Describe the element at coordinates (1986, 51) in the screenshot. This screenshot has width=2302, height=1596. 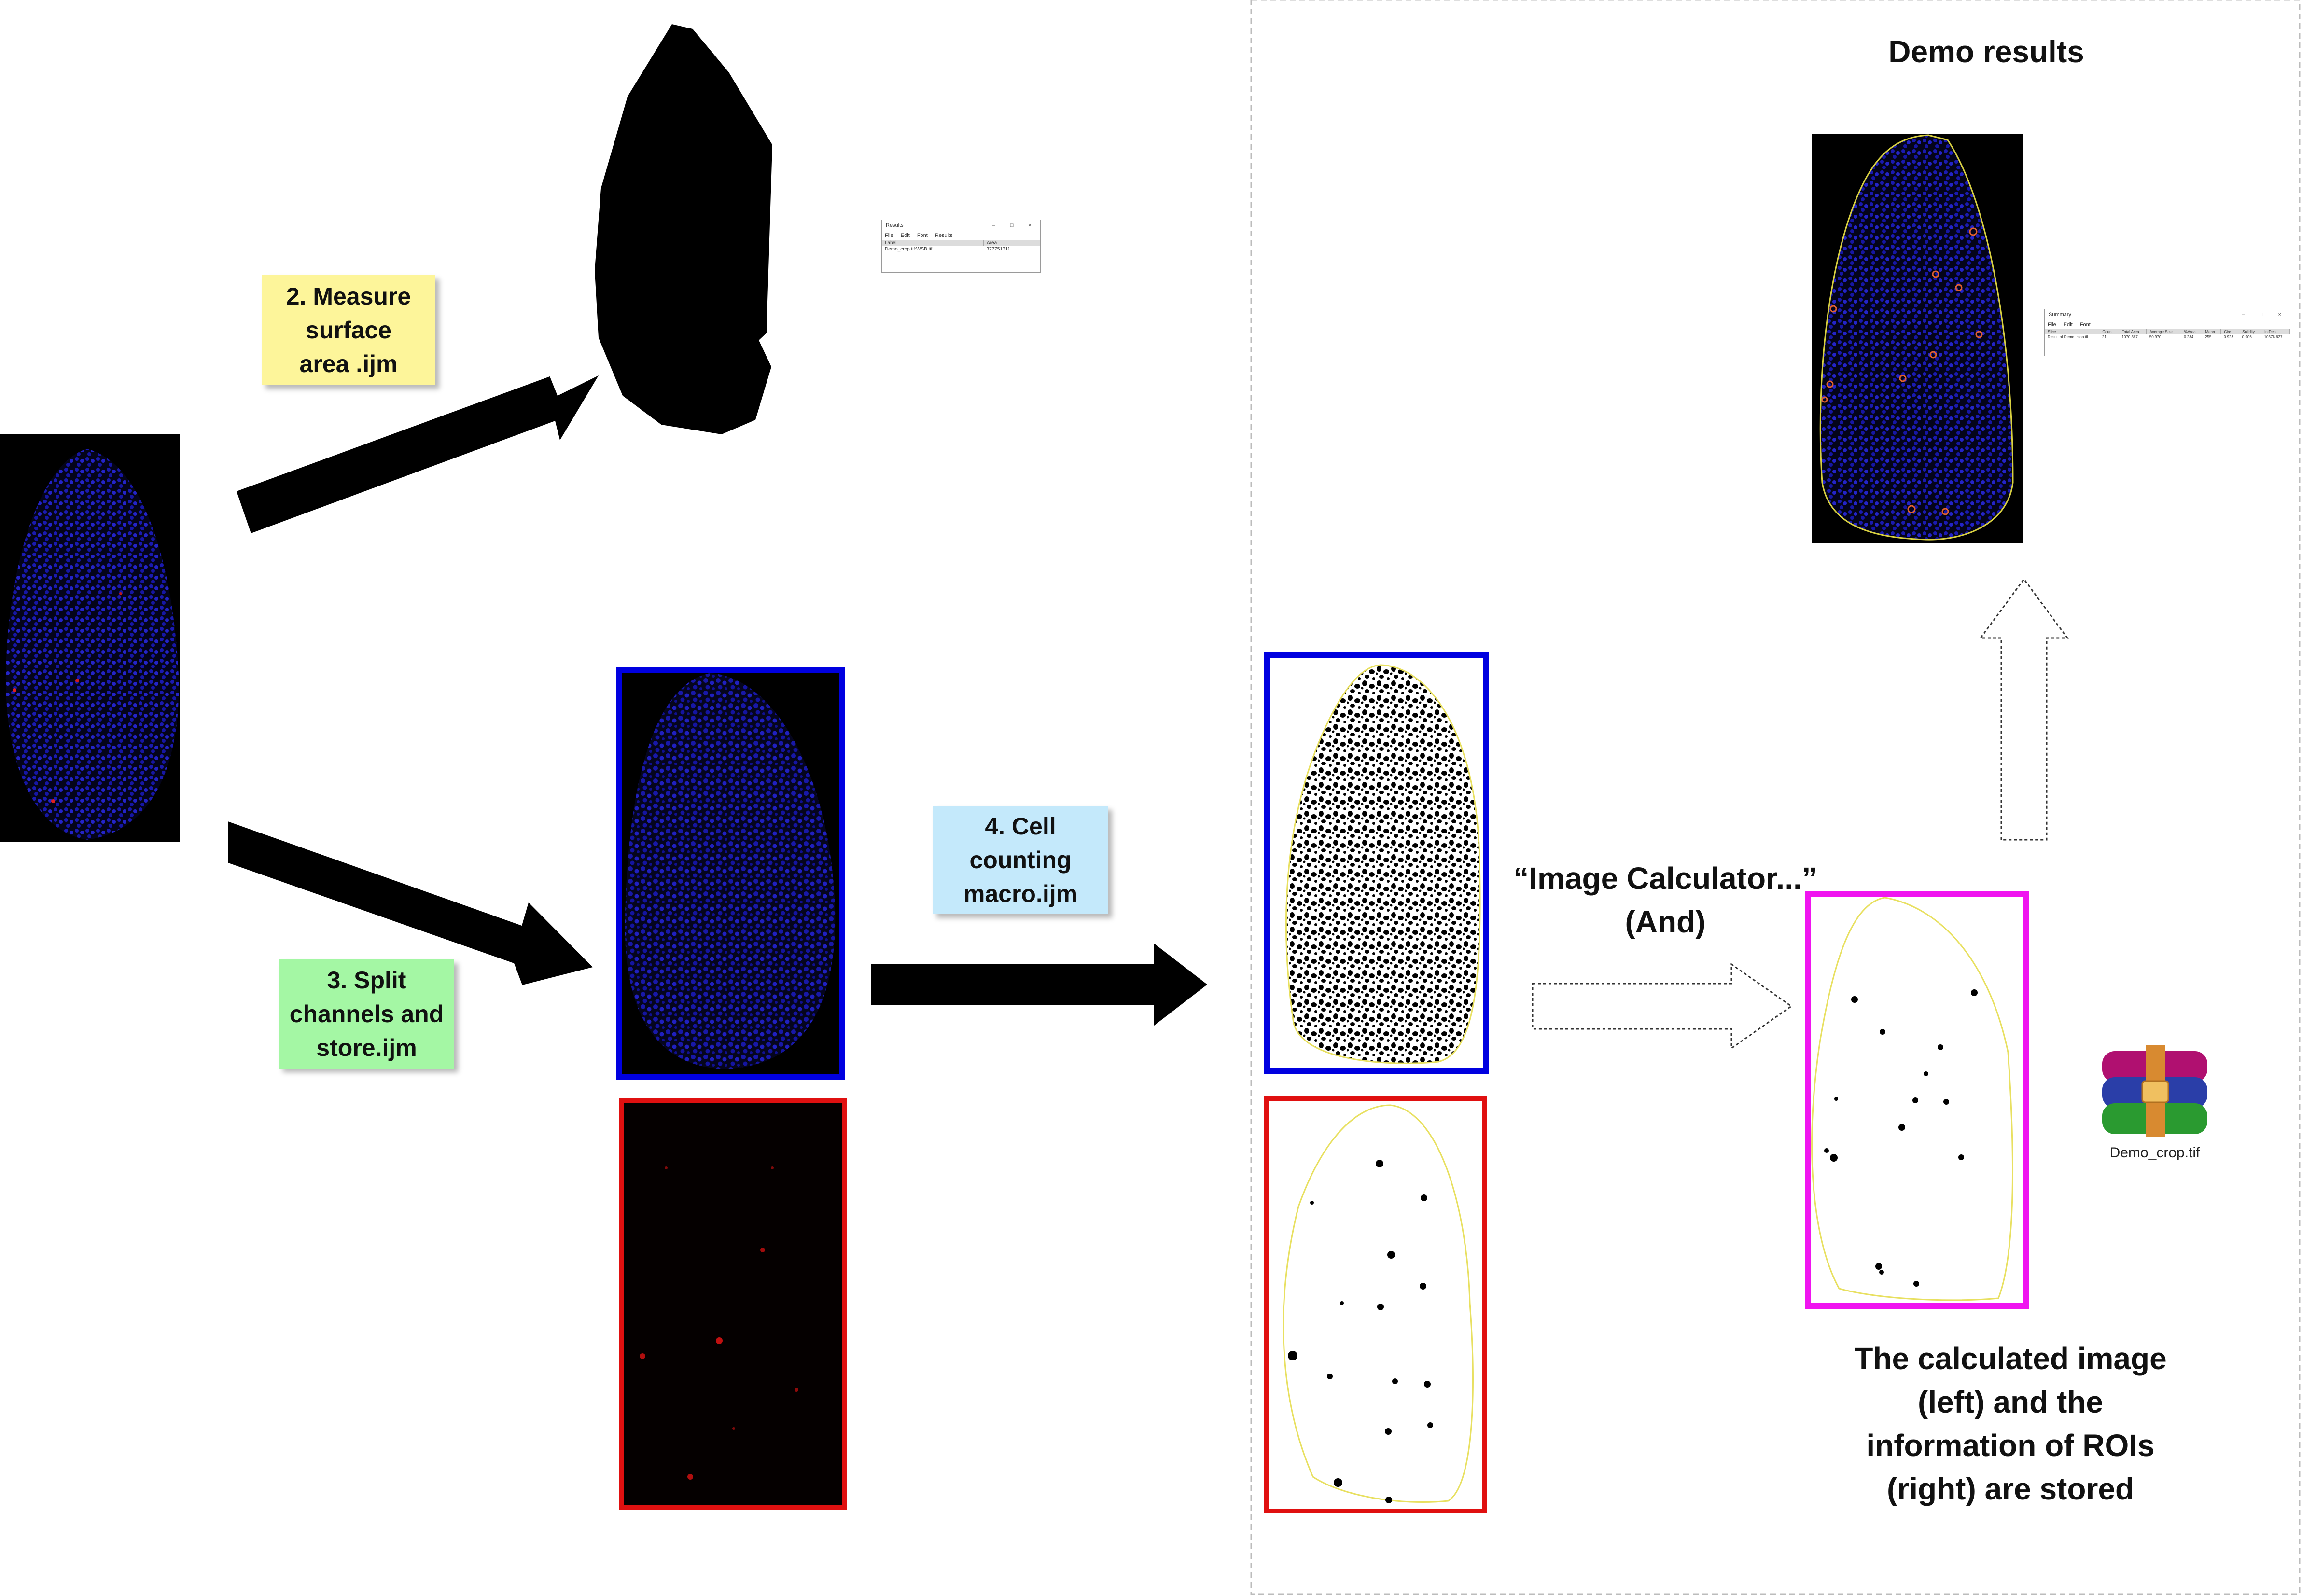
I see `page-title: Demo results` at that location.